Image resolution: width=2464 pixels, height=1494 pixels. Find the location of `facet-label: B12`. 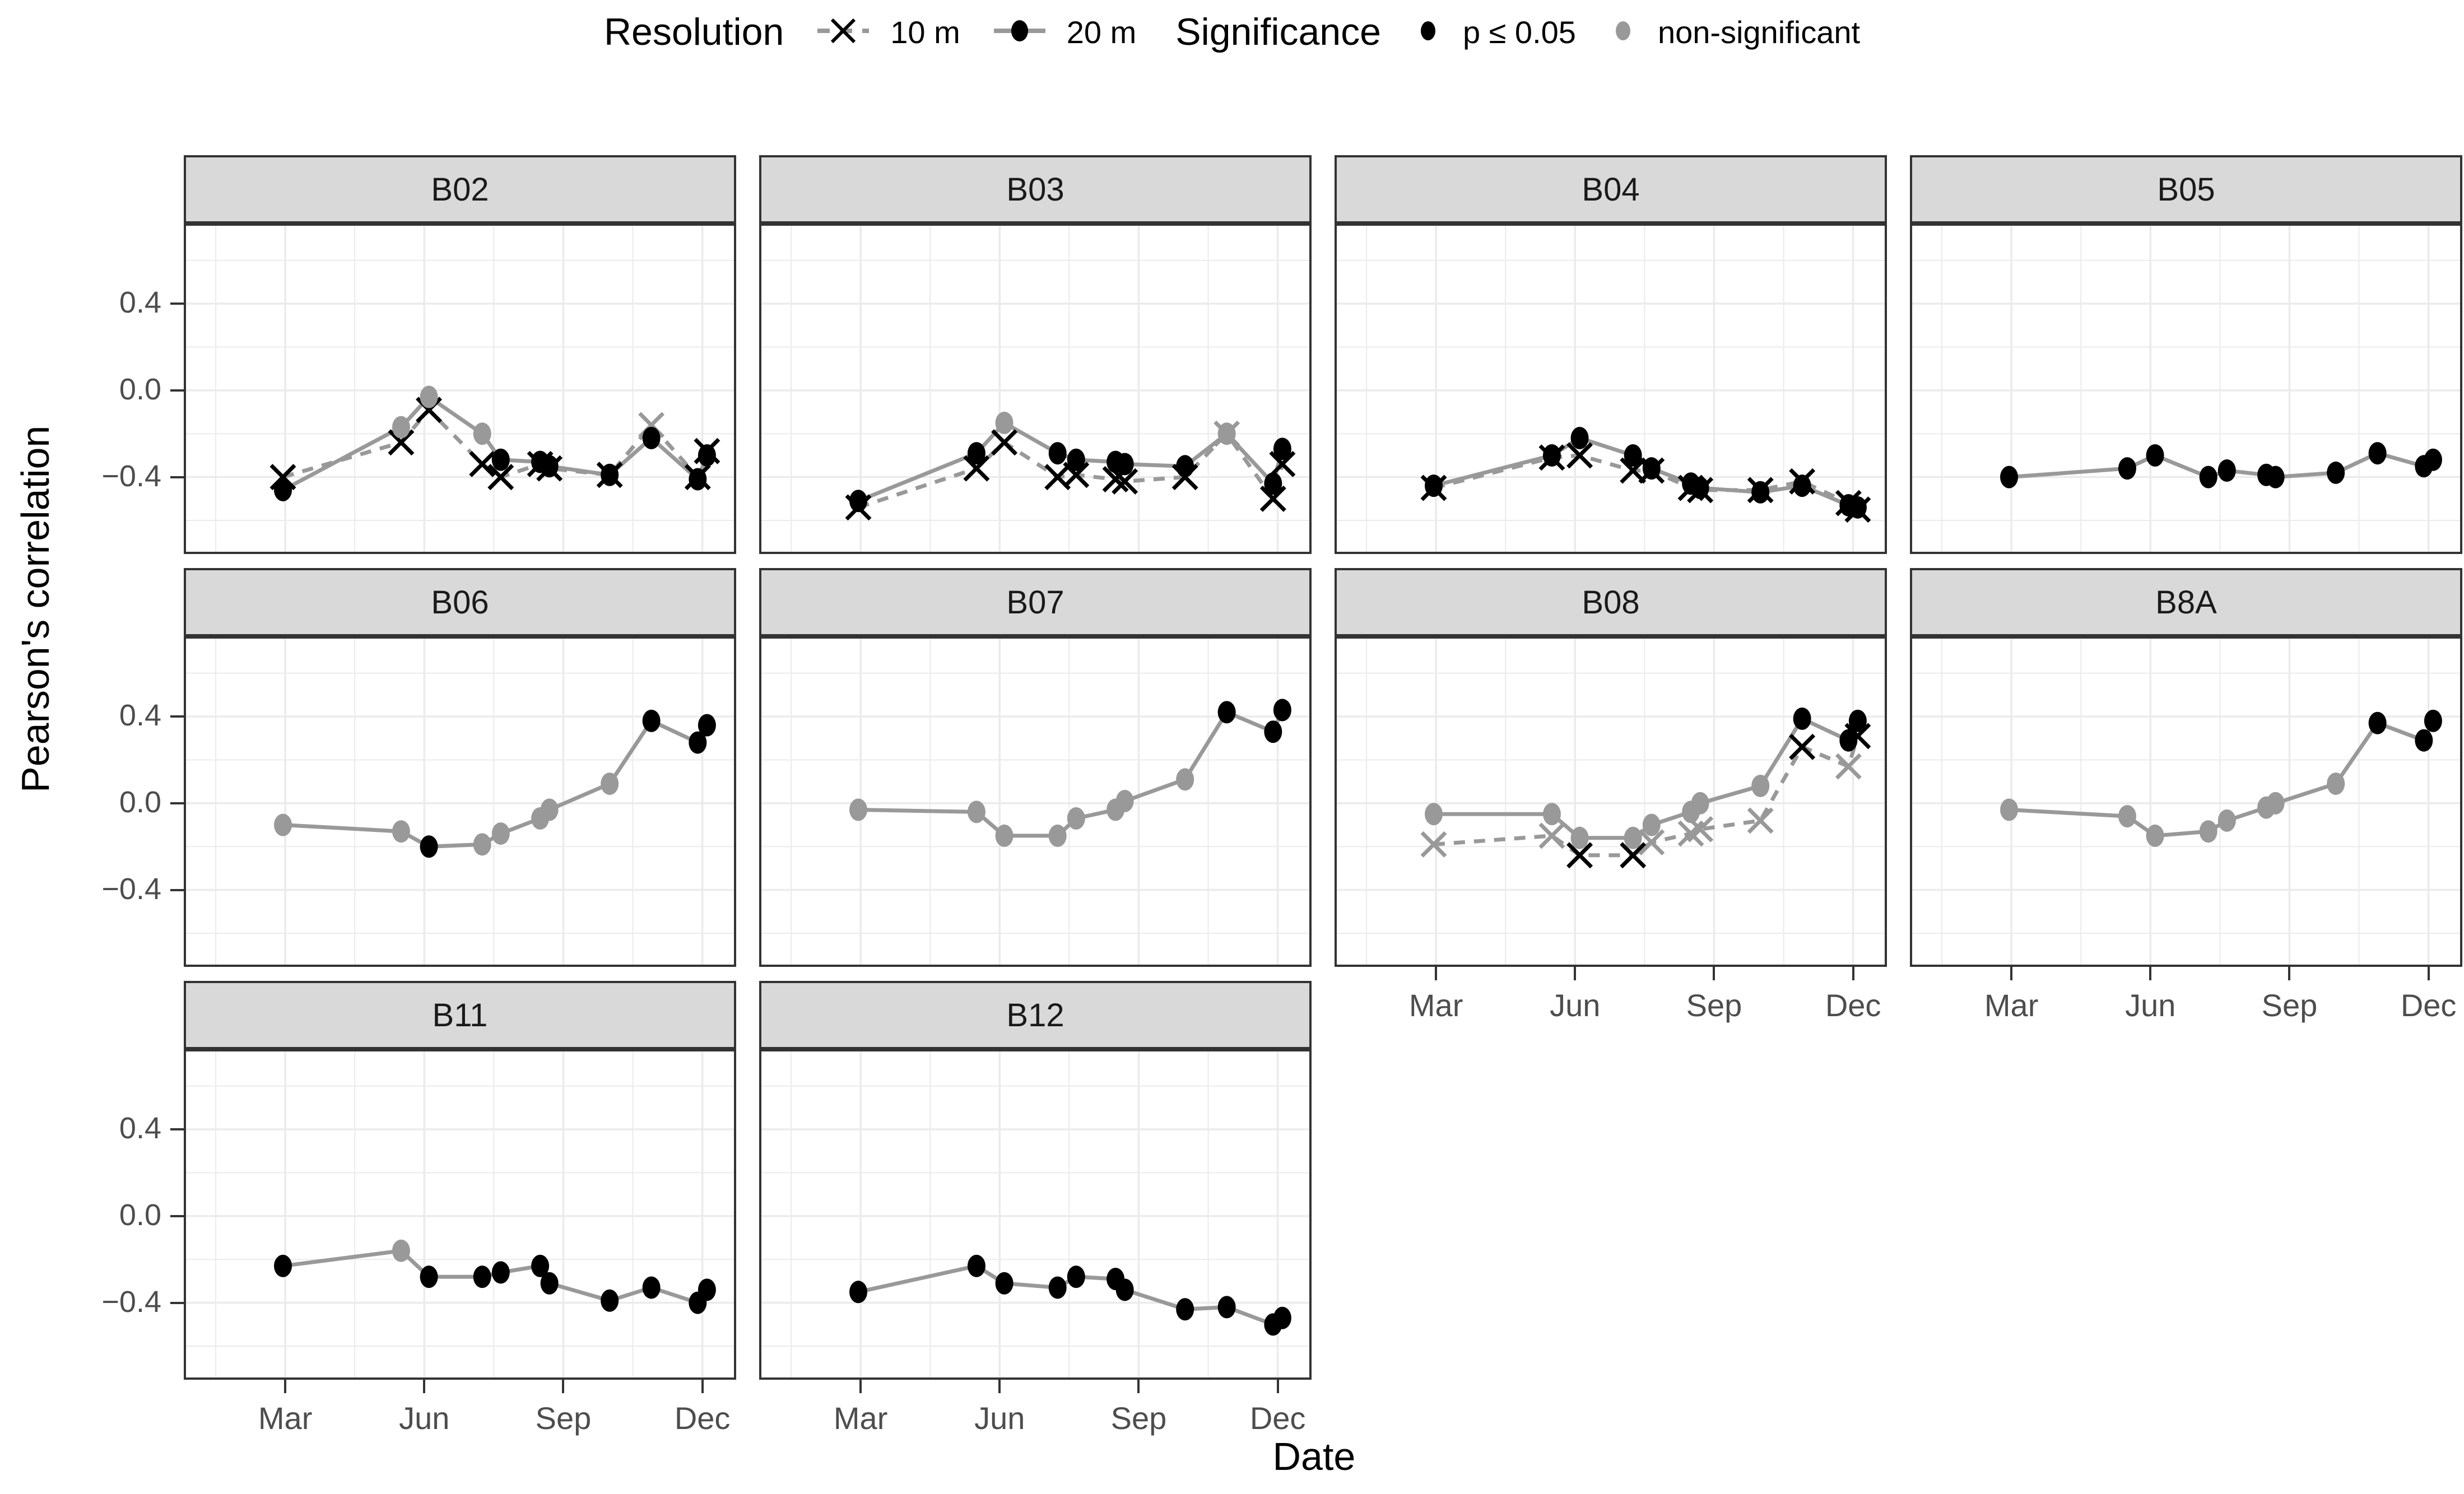

facet-label: B12 is located at coordinates (1035, 1015).